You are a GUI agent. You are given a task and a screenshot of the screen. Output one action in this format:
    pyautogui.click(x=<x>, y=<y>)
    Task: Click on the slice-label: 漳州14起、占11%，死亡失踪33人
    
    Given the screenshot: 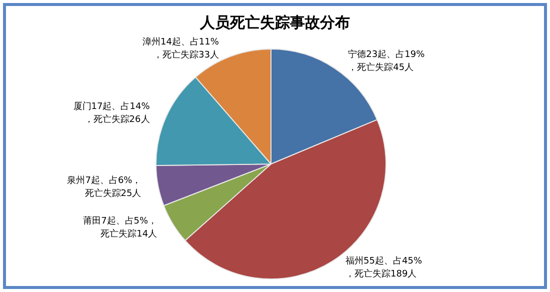 What is the action you would take?
    pyautogui.click(x=181, y=48)
    